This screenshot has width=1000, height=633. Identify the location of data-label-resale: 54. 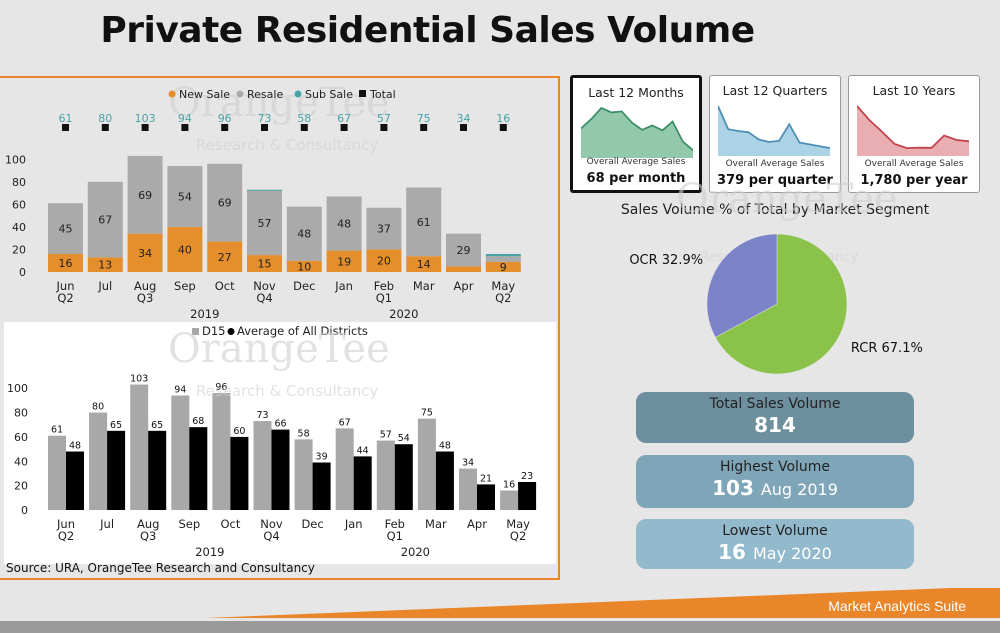
(185, 196).